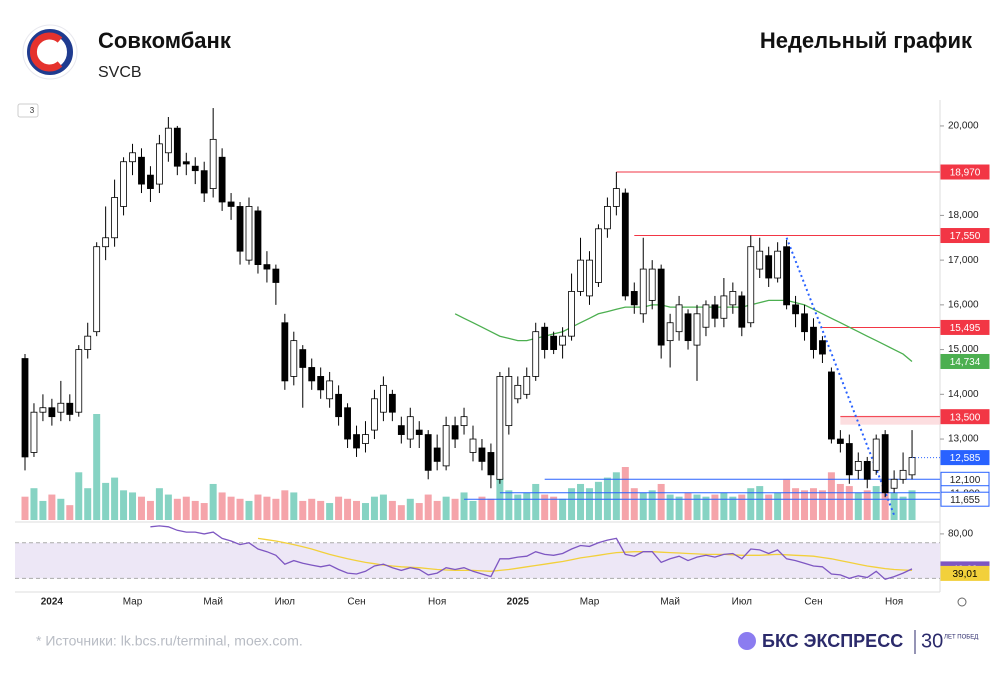 Image resolution: width=1000 pixels, height=678 pixels. What do you see at coordinates (28, 110) in the screenshot?
I see `badge` at bounding box center [28, 110].